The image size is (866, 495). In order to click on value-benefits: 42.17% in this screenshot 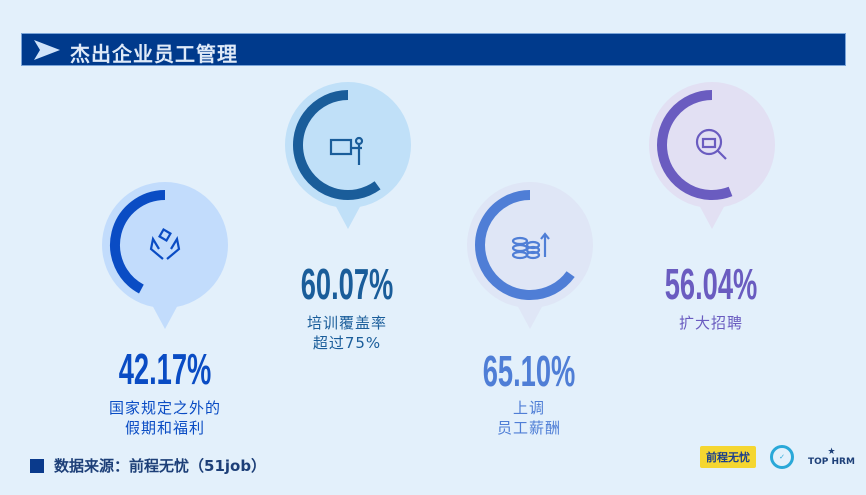, I will do `click(165, 369)`.